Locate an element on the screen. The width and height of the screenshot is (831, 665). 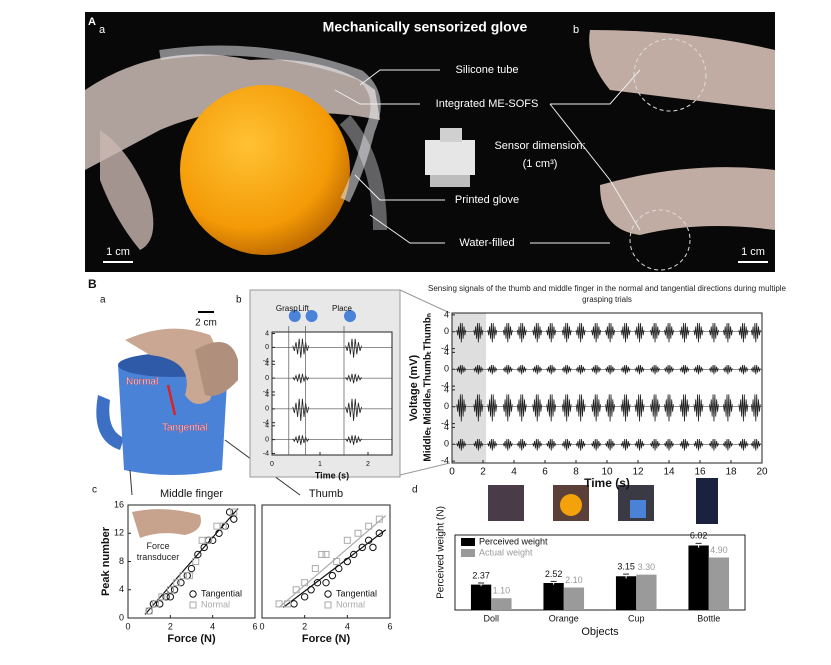
x-tick-label: 14 is located at coordinates (669, 472).